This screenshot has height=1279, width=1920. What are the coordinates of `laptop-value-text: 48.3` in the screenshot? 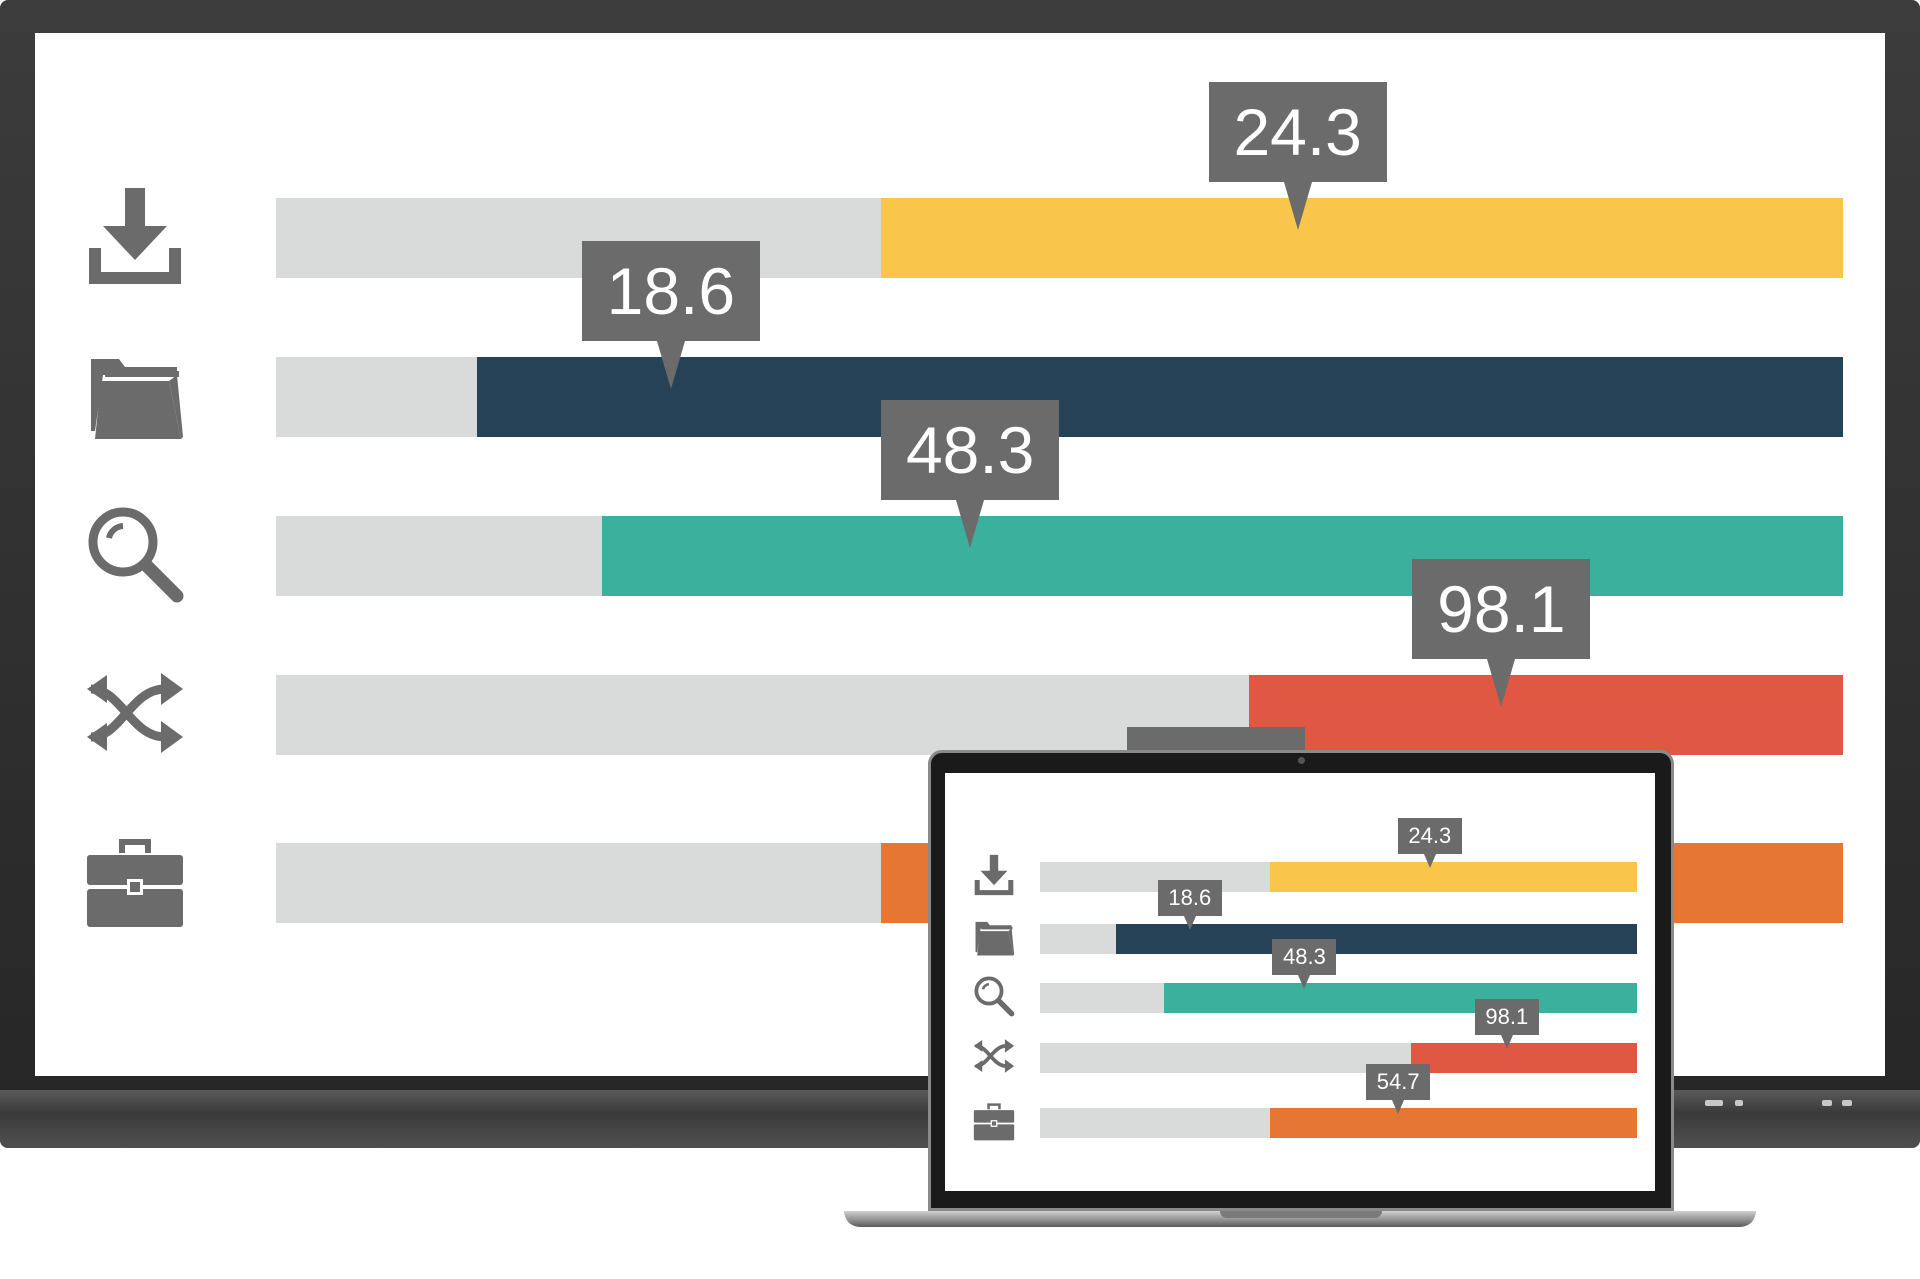 It's located at (1304, 956).